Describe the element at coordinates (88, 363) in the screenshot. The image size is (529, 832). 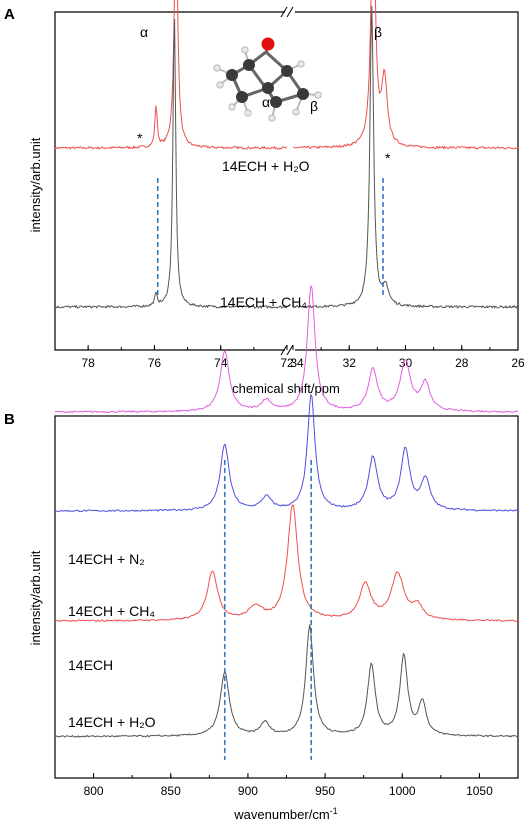
I see `panel-a-tick-label-left-0: 78` at that location.